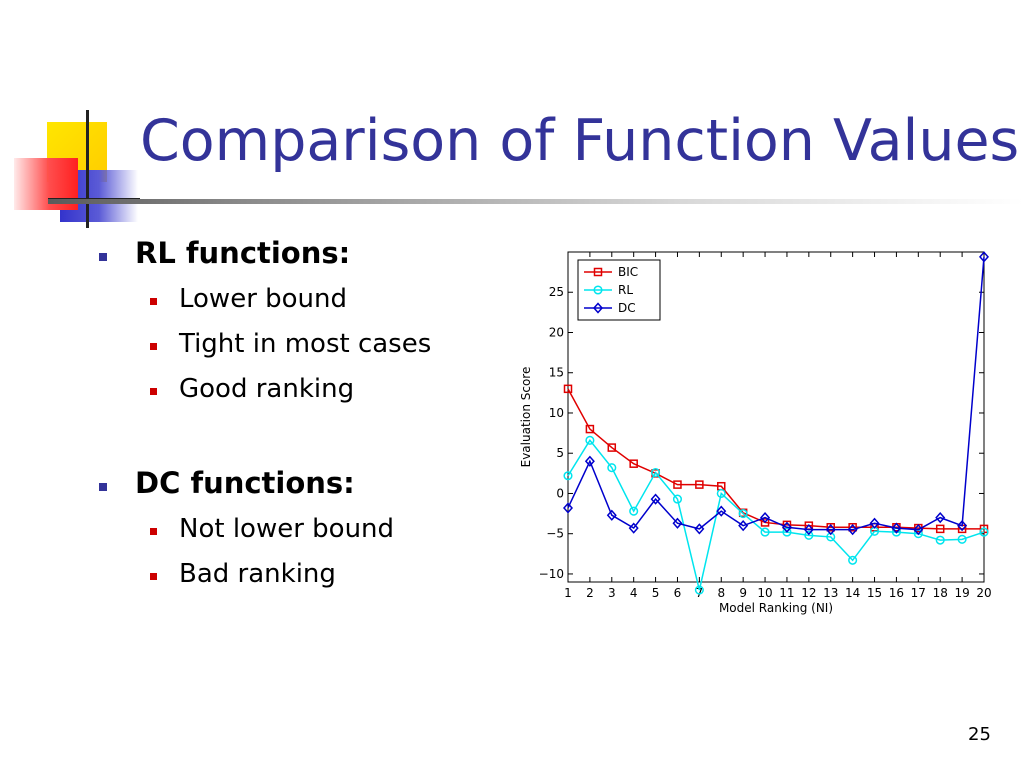 The width and height of the screenshot is (1024, 768). I want to click on bullet-heading-dc: DC functions:, so click(245, 483).